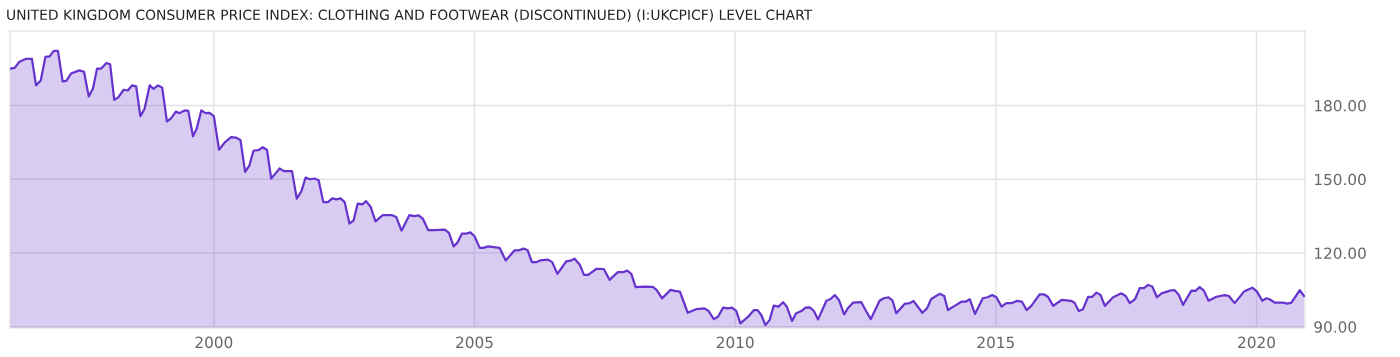  Describe the element at coordinates (1340, 253) in the screenshot. I see `y-tick-label: 120.00` at that location.